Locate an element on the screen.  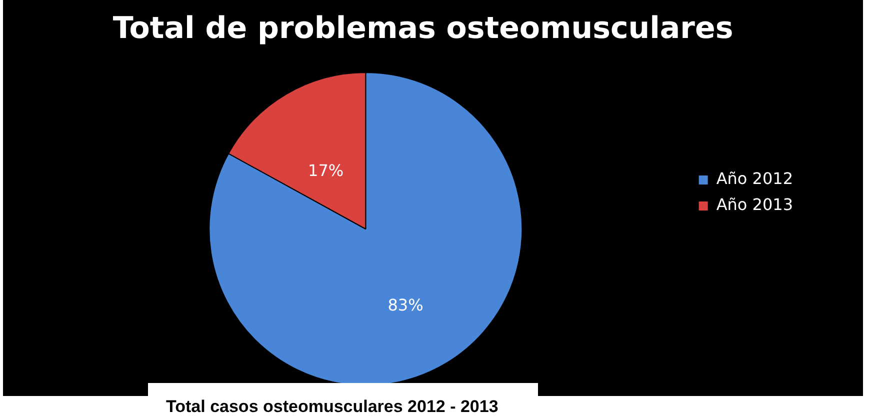
legend-label: Año 2012 is located at coordinates (755, 178).